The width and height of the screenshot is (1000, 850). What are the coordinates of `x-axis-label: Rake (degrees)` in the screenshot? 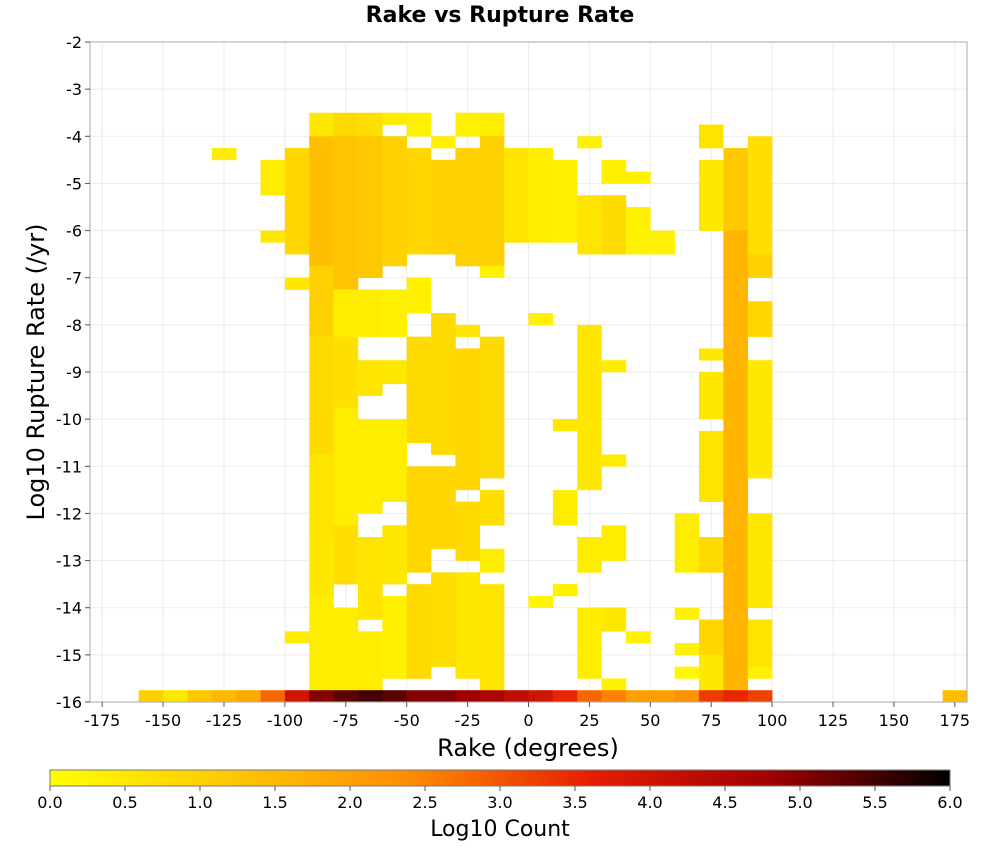 It's located at (528, 748).